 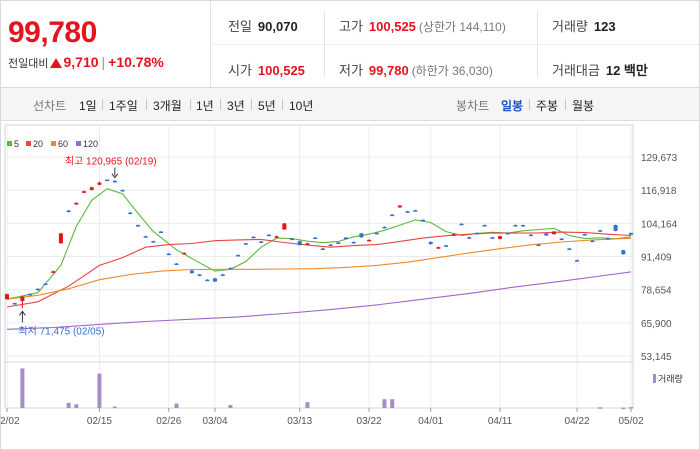 What do you see at coordinates (267, 106) in the screenshot?
I see `period-5y: 5년` at bounding box center [267, 106].